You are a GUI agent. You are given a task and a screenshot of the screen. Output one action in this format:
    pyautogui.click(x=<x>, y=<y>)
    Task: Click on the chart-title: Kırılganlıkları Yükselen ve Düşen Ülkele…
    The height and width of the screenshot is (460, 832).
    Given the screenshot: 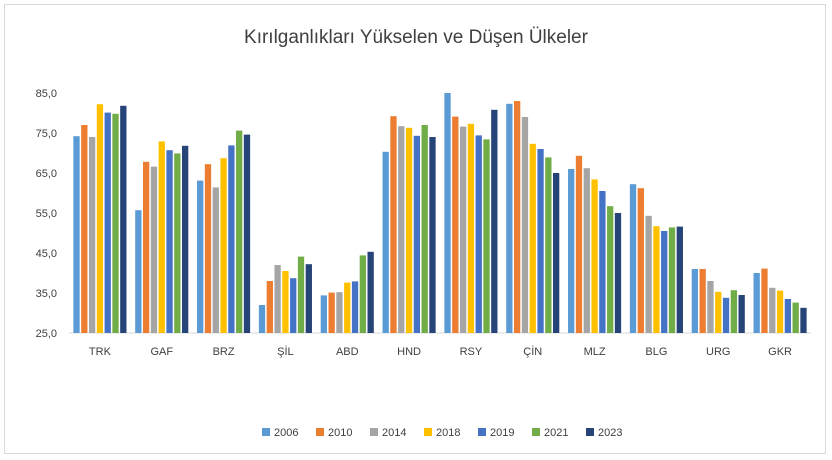 What is the action you would take?
    pyautogui.click(x=416, y=37)
    